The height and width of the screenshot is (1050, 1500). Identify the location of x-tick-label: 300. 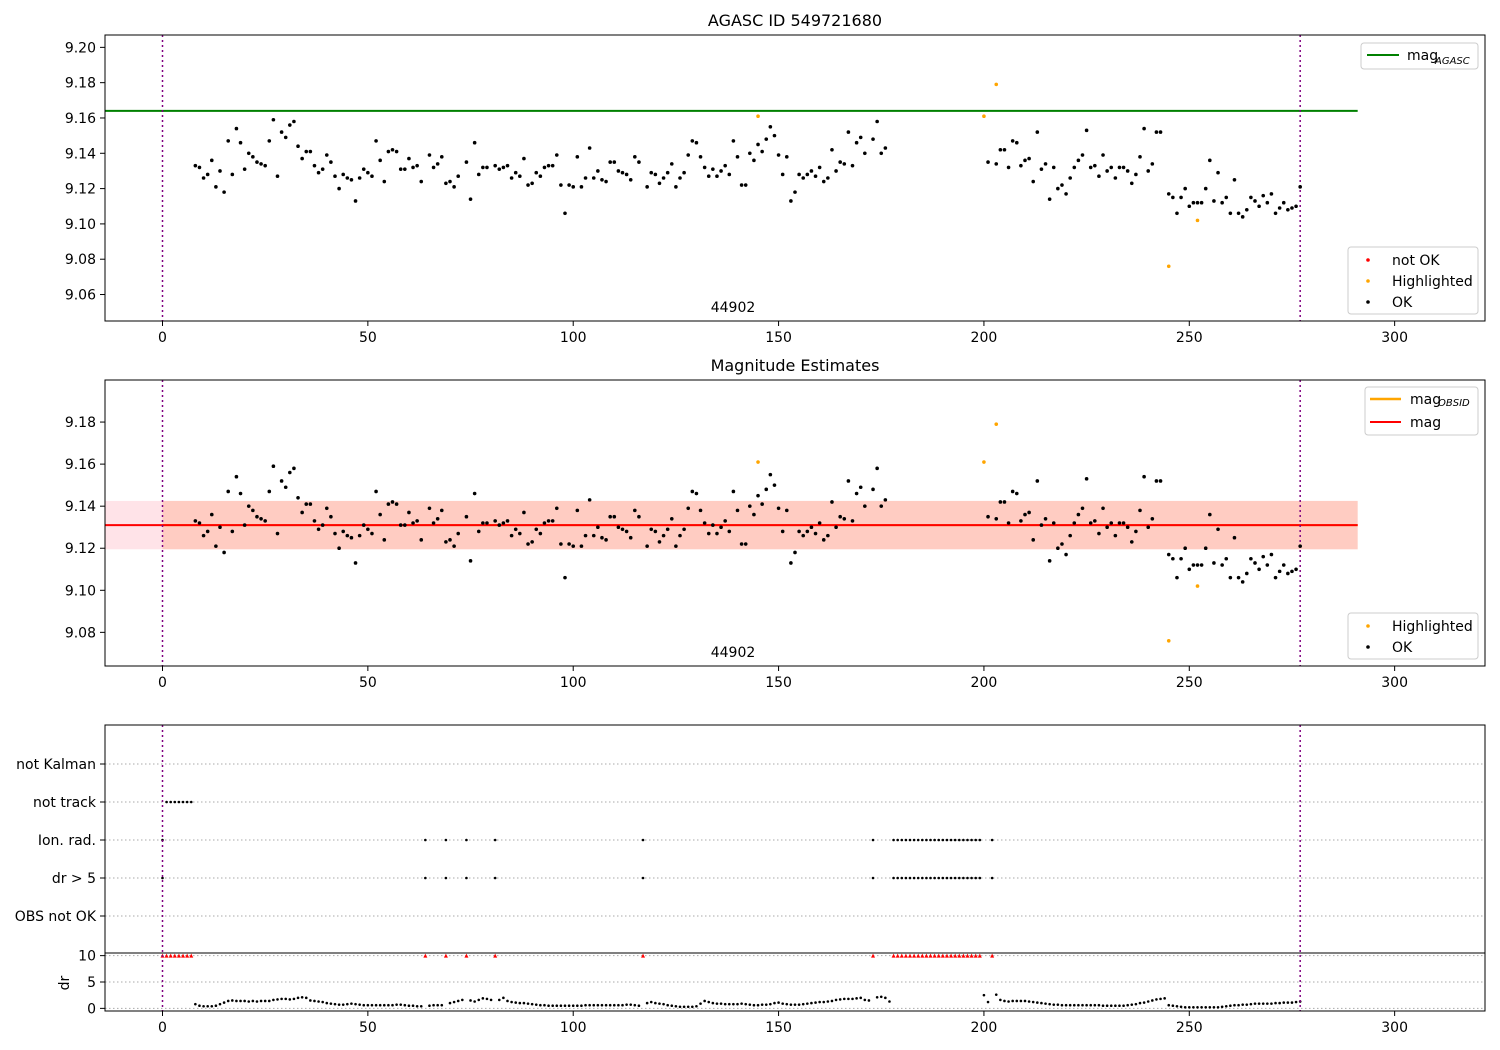
(1394, 338).